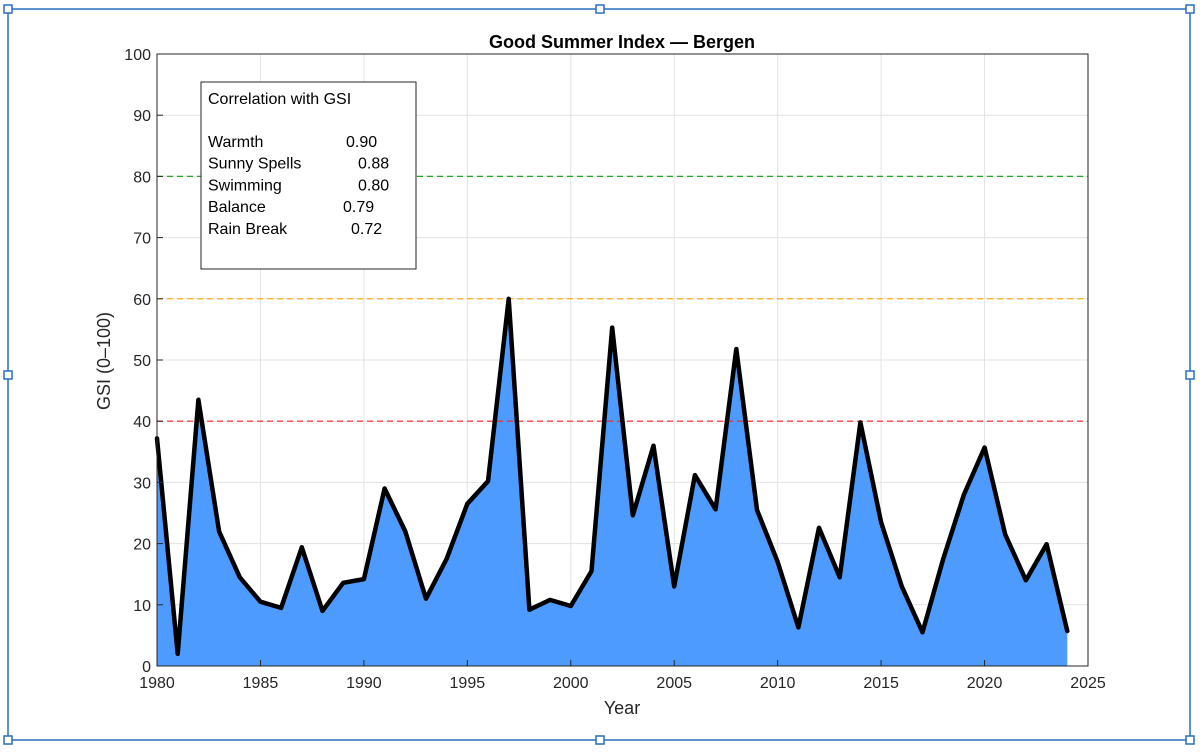 The width and height of the screenshot is (1200, 755). I want to click on resize-handle-top, so click(600, 9).